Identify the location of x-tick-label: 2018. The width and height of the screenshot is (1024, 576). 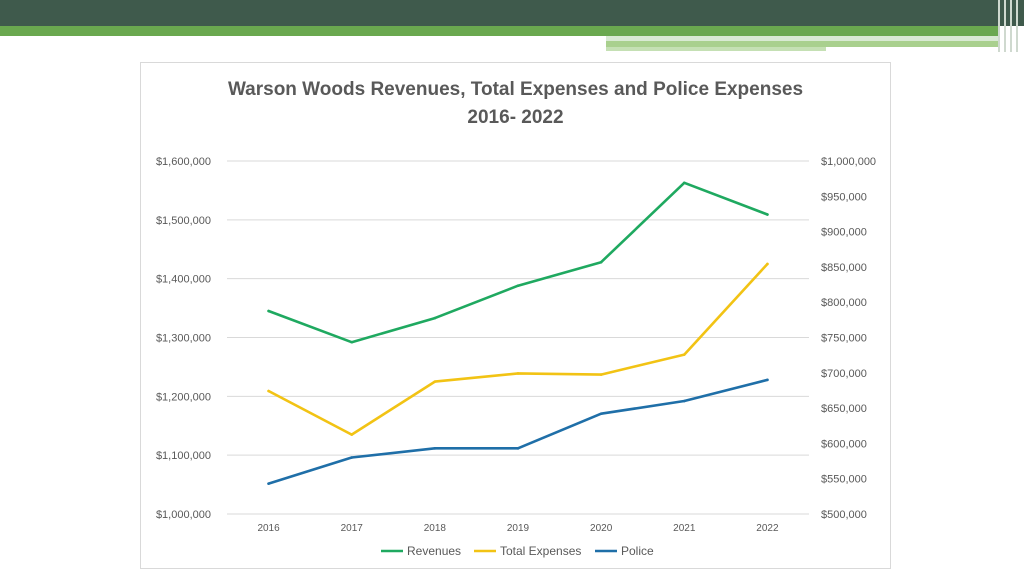
(435, 528).